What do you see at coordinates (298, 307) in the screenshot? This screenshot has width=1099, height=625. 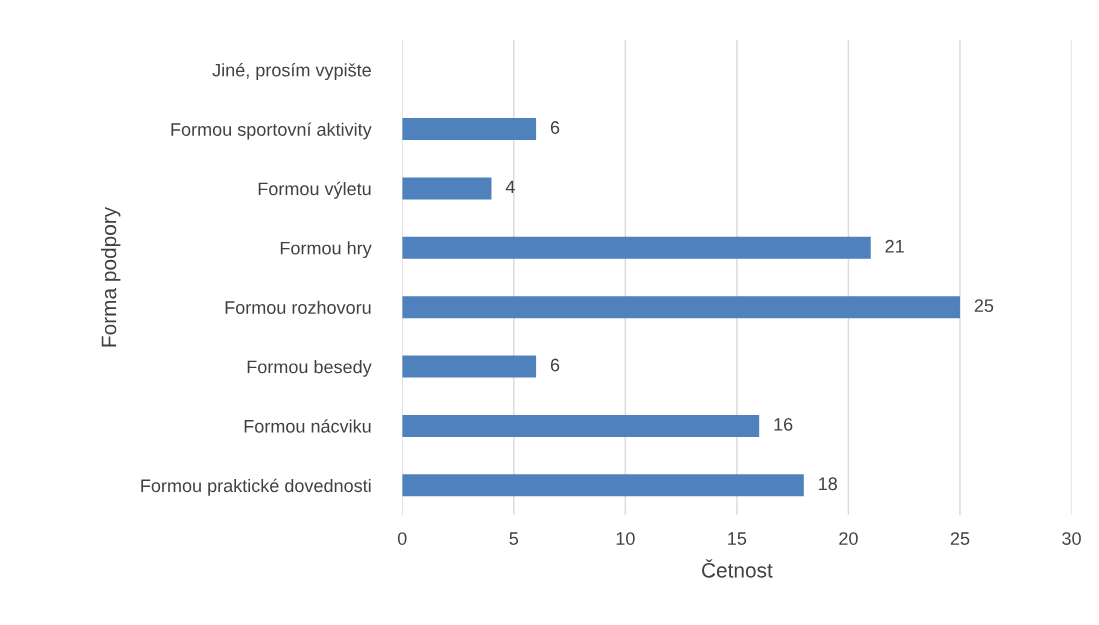 I see `y-tick-label: Formou rozhovoru` at bounding box center [298, 307].